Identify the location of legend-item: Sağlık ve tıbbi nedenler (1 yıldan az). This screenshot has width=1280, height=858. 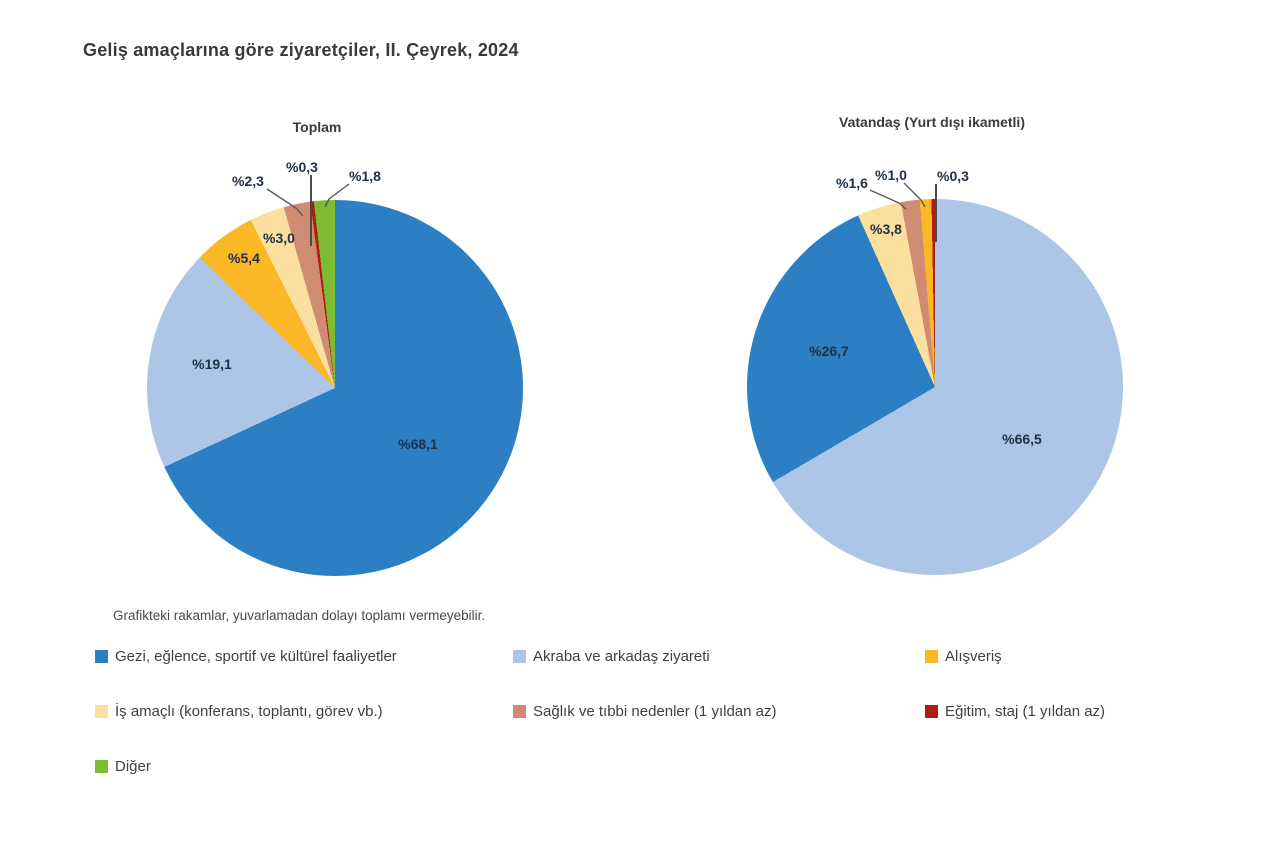
(719, 711).